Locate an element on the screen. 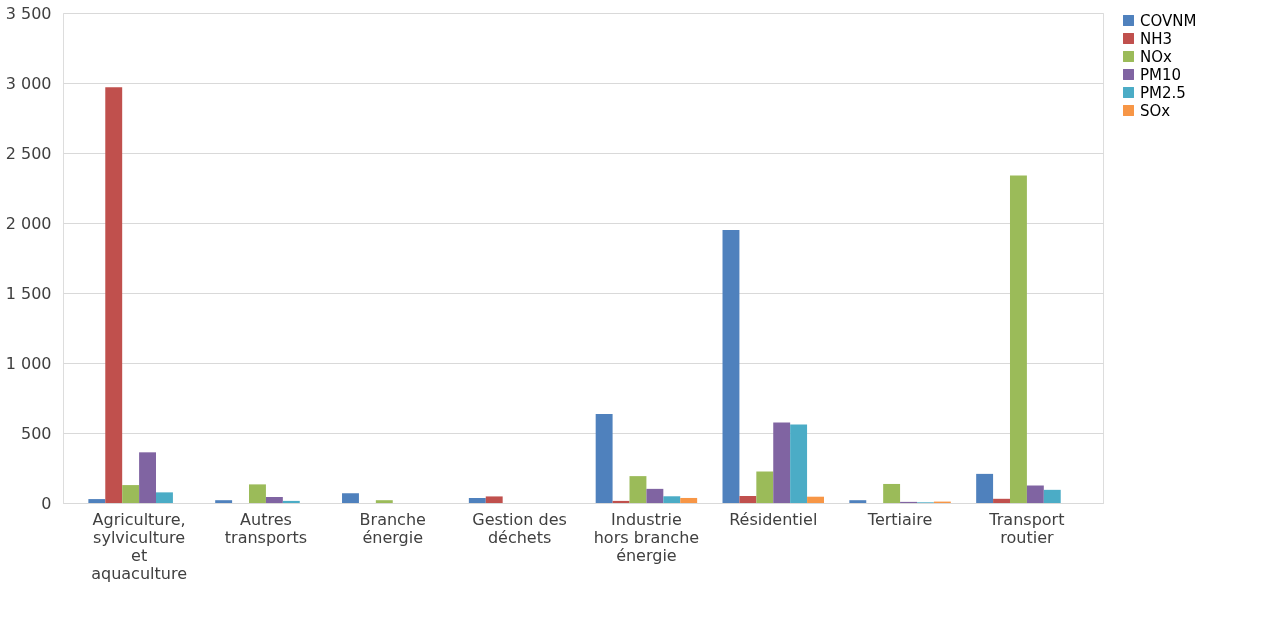 This screenshot has width=1274, height=640. legend-label: SOx is located at coordinates (1155, 110).